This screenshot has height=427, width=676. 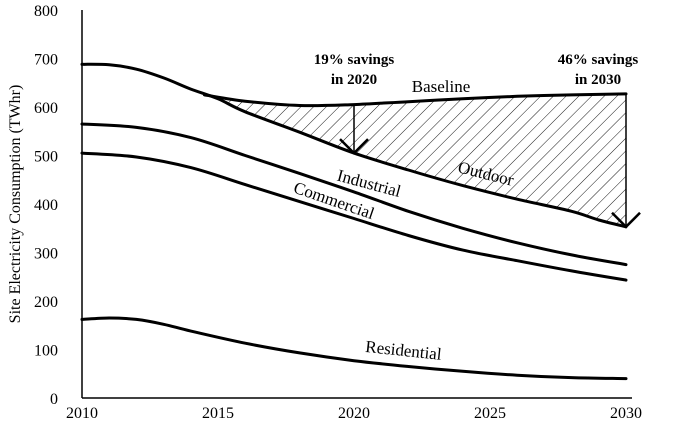 What do you see at coordinates (490, 413) in the screenshot?
I see `x-tick-label: 2025` at bounding box center [490, 413].